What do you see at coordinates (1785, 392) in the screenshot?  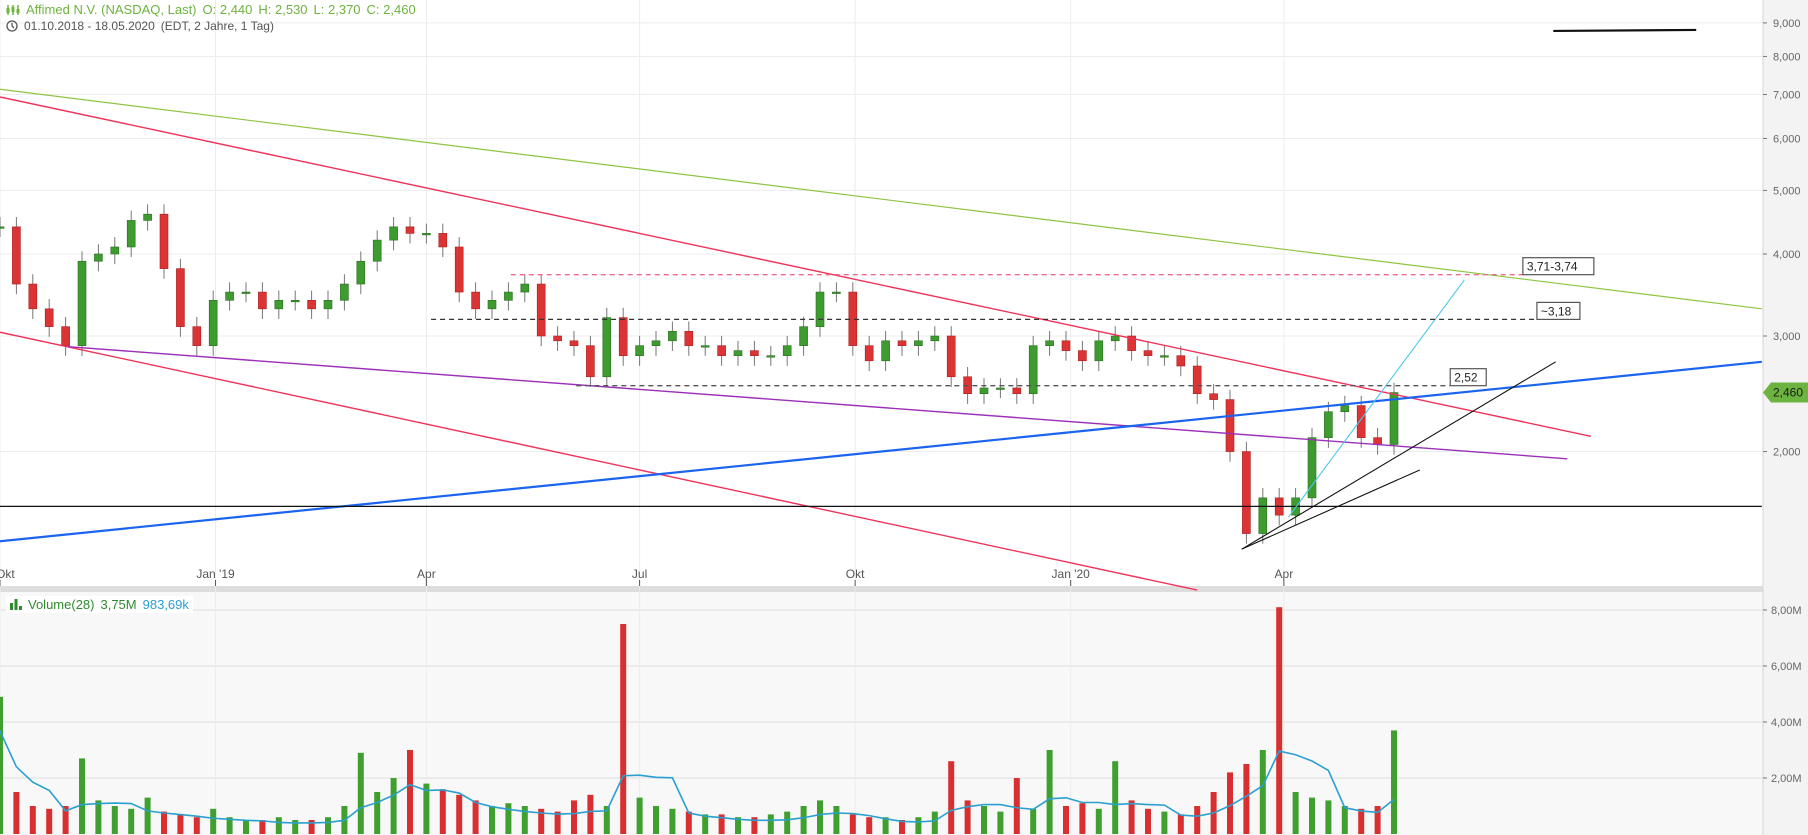 I see `last-price-badge` at bounding box center [1785, 392].